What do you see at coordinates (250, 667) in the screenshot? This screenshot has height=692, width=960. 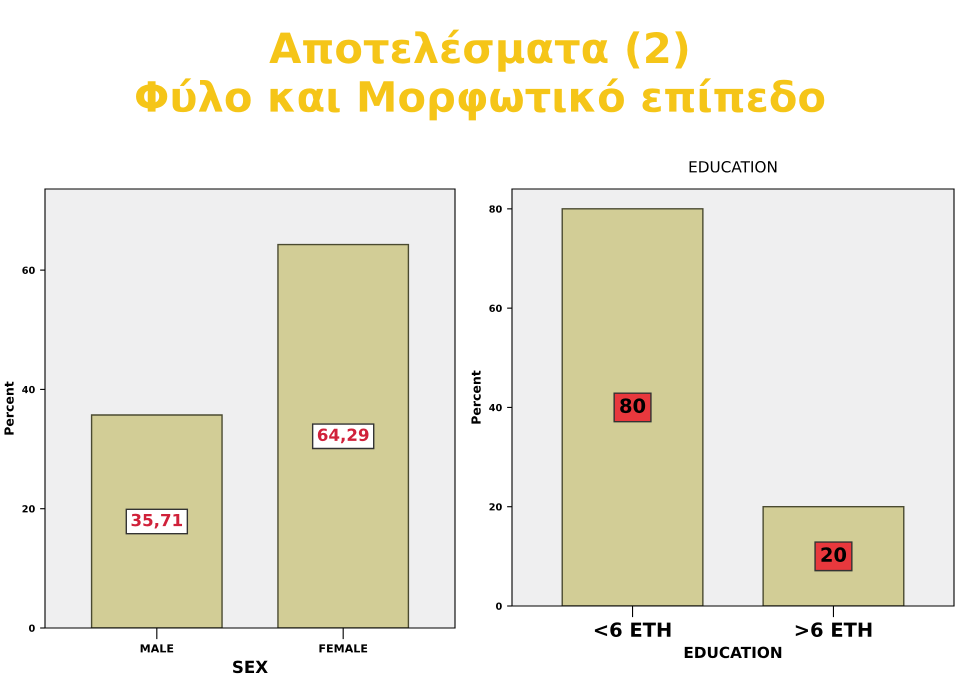 I see `x-axis-title: SEX` at bounding box center [250, 667].